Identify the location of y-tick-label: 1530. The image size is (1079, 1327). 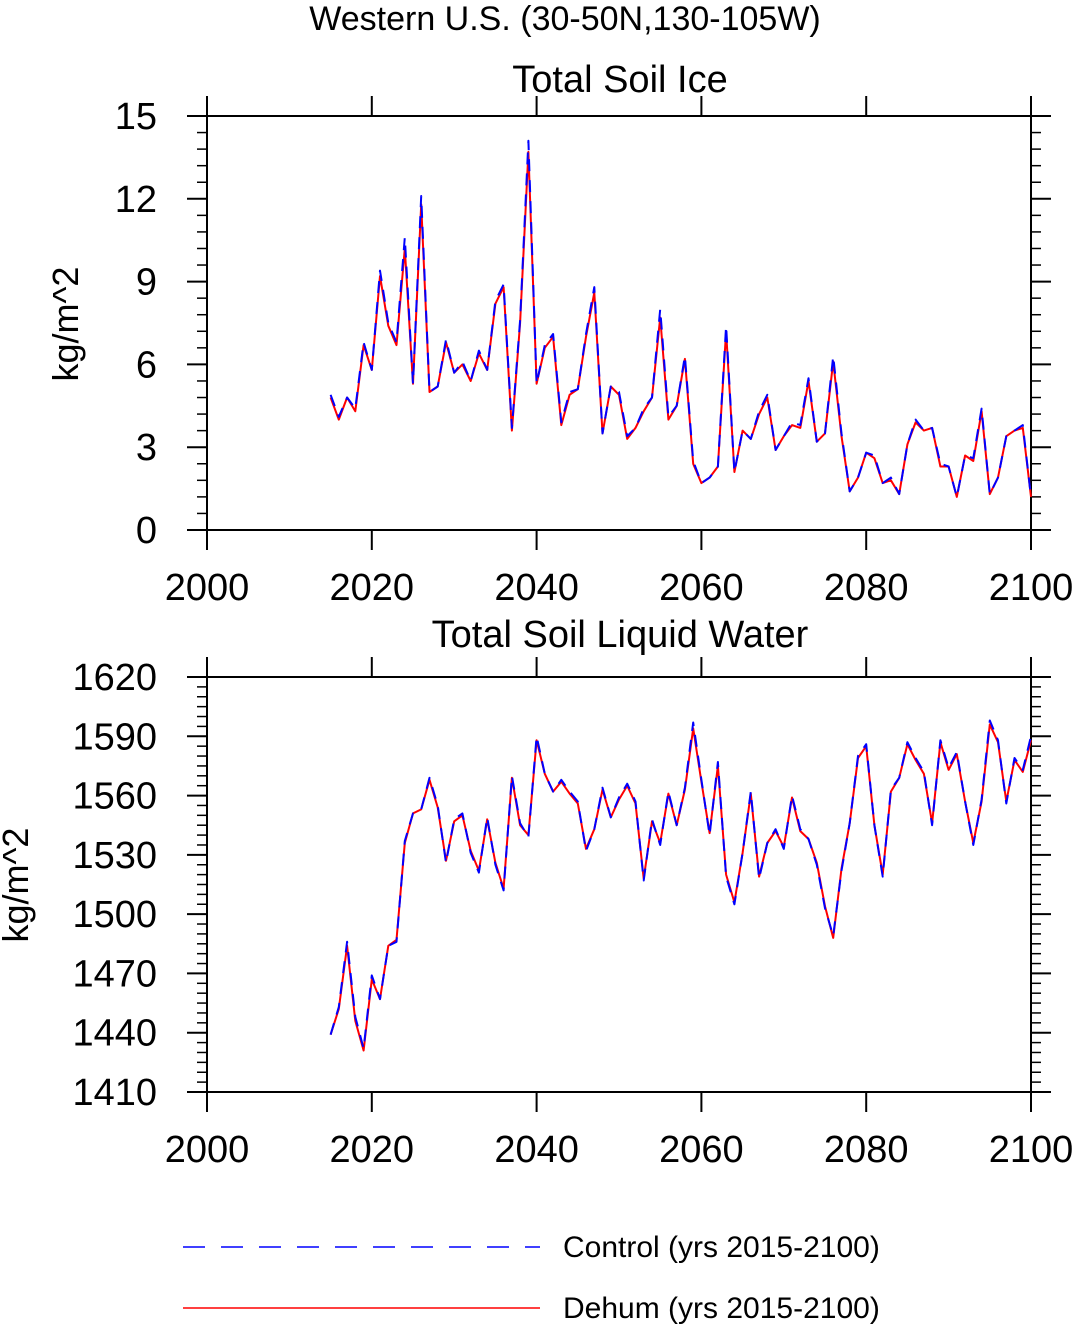
(114, 856).